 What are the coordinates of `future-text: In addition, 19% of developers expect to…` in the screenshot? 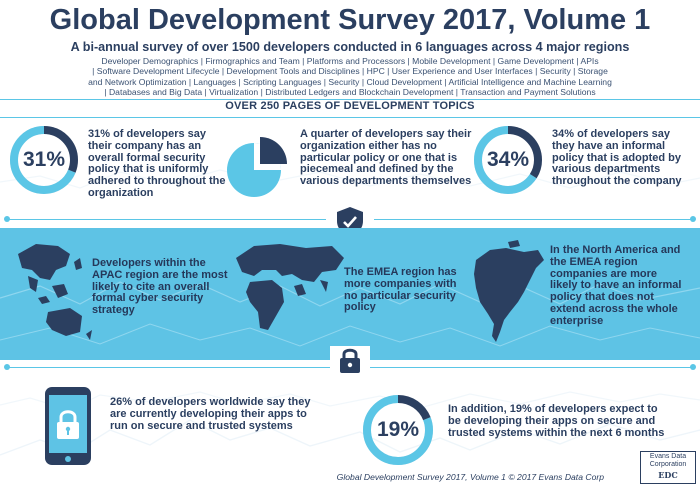 It's located at (556, 421).